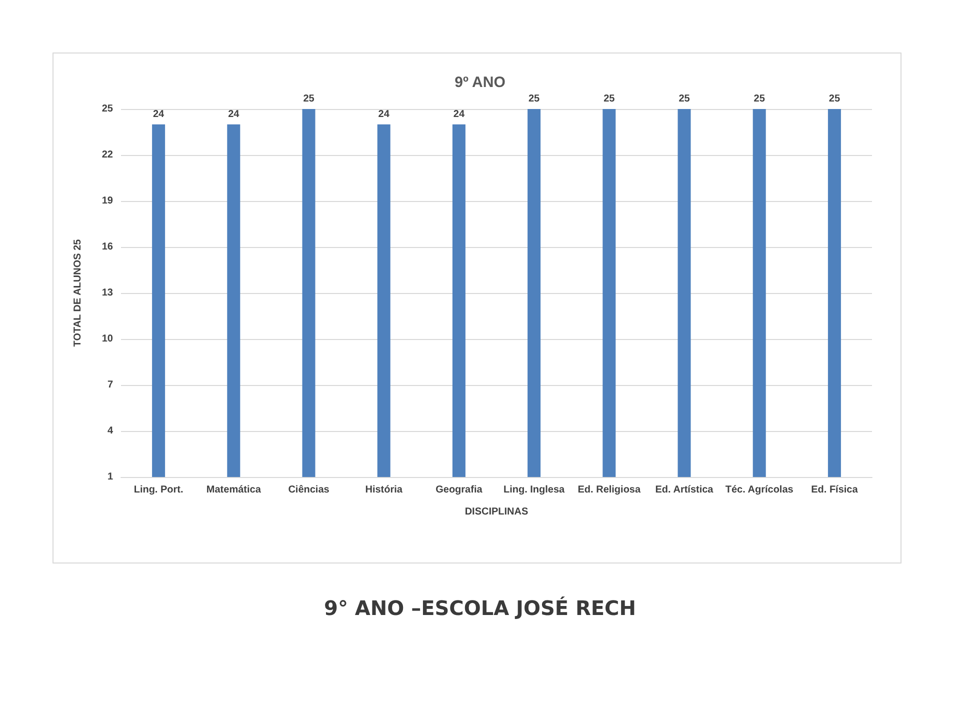  Describe the element at coordinates (609, 490) in the screenshot. I see `x-tick-label: Ed. Religiosa` at that location.